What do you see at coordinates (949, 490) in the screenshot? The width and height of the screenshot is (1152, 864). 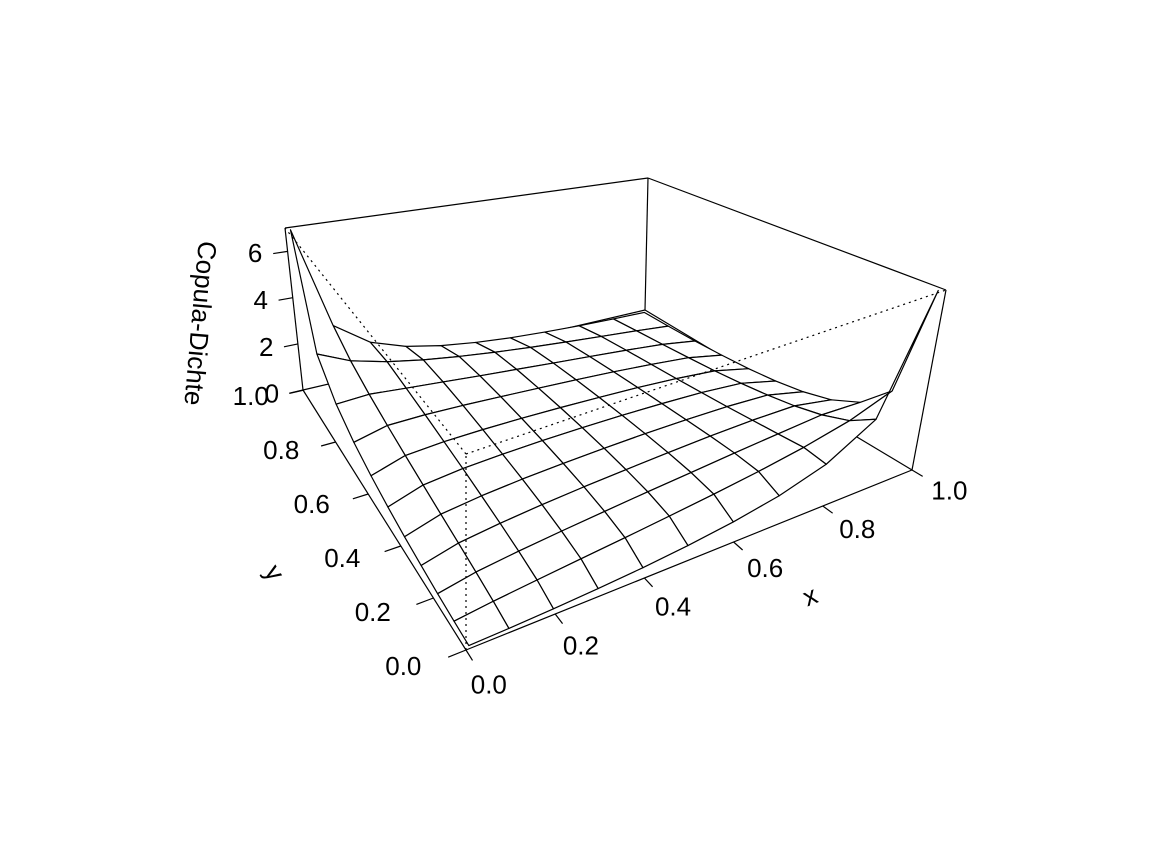 I see `x-tick-label: 1.0` at bounding box center [949, 490].